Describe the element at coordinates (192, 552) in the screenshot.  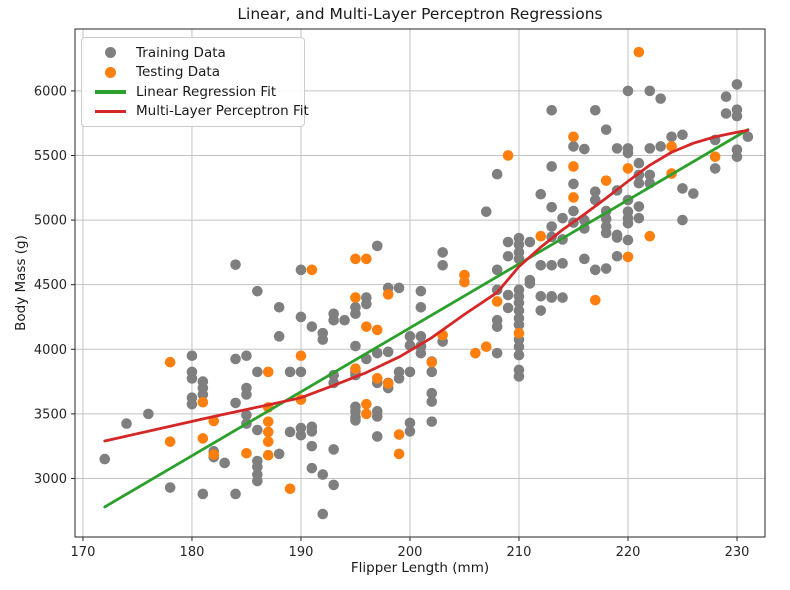
I see `x-tick-label: 180` at that location.